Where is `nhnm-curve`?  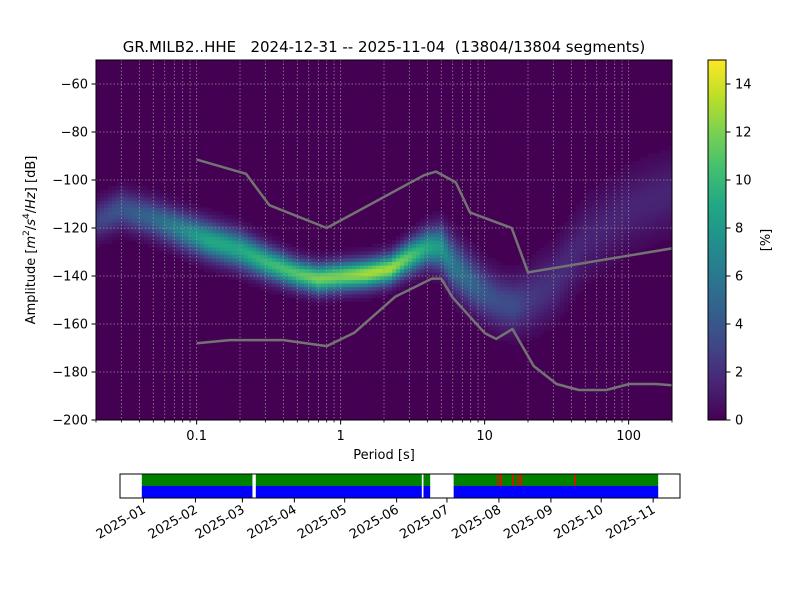 nhnm-curve is located at coordinates (434, 216).